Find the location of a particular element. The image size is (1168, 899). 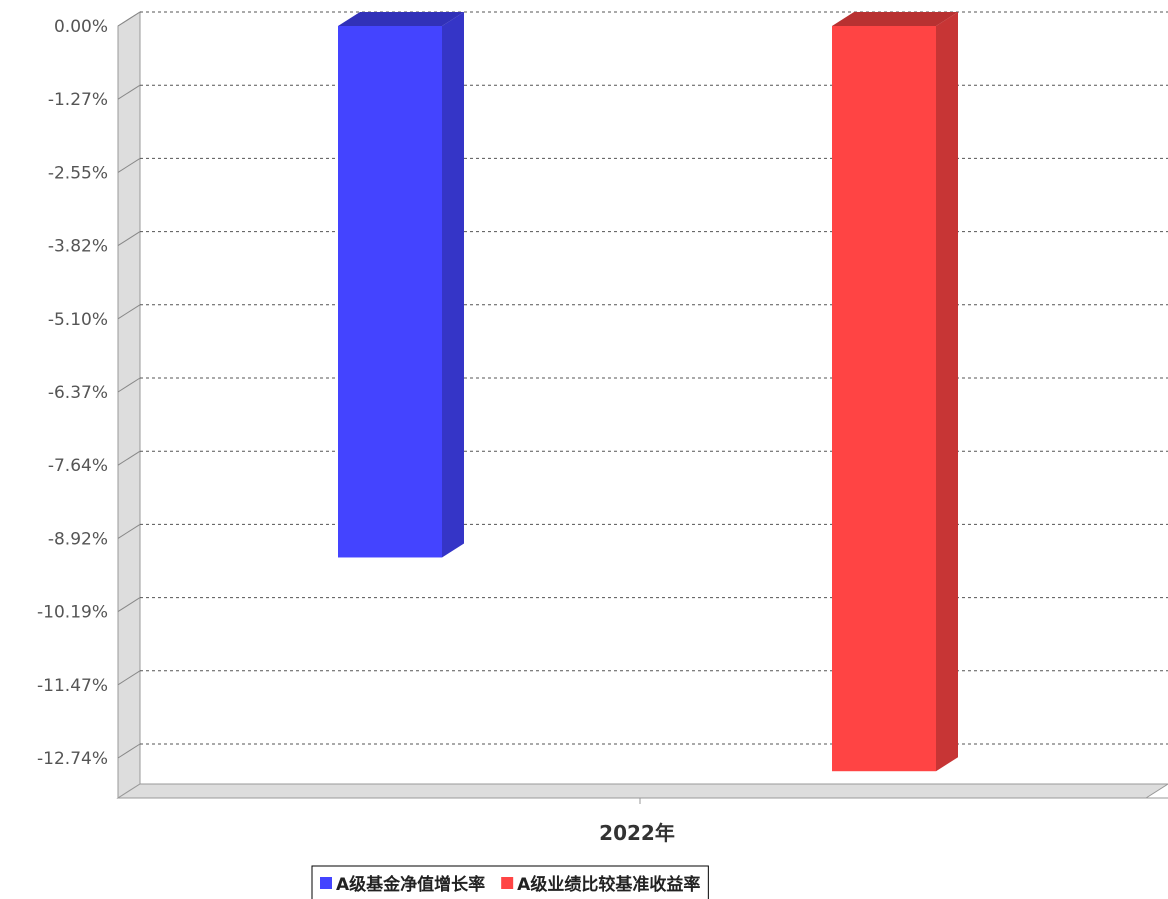

y-tick-label: -11.47% is located at coordinates (72, 686).